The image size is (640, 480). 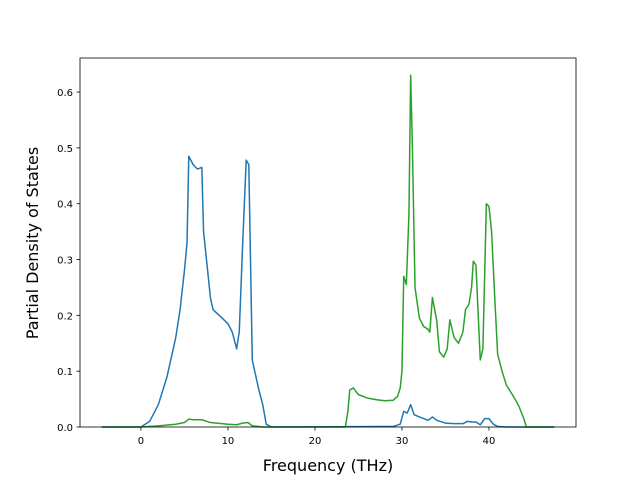 What do you see at coordinates (65, 205) in the screenshot?
I see `y-tick-label: 0.4` at bounding box center [65, 205].